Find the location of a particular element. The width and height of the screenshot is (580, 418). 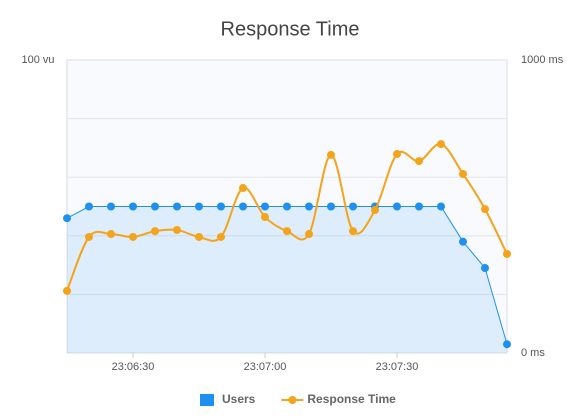

x-tick-label: 23:06:30 is located at coordinates (133, 367).